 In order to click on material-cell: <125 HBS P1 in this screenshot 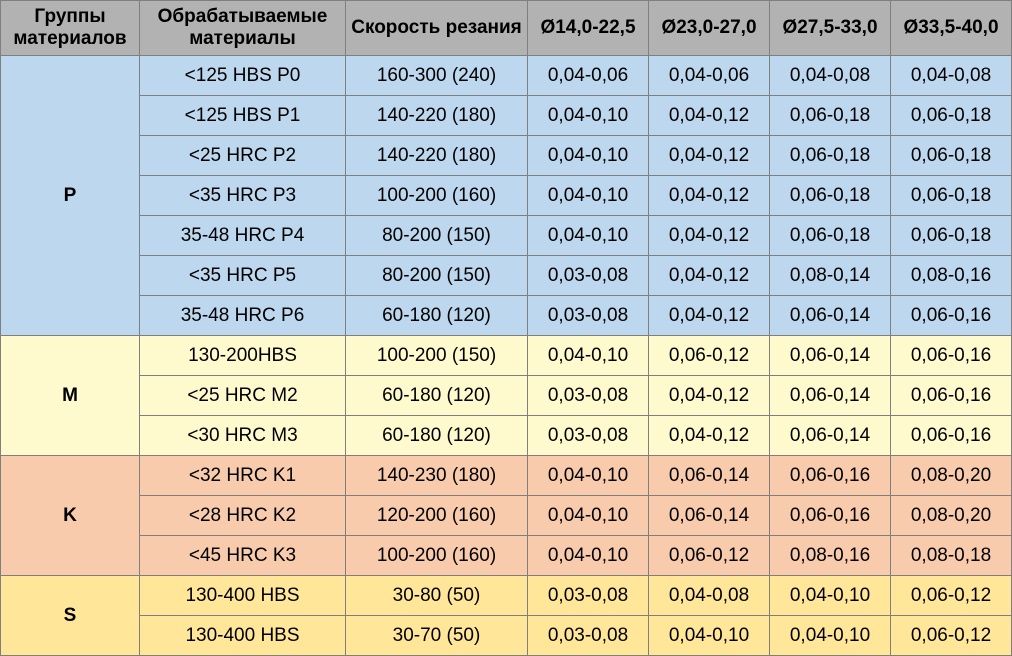, I will do `click(242, 115)`.